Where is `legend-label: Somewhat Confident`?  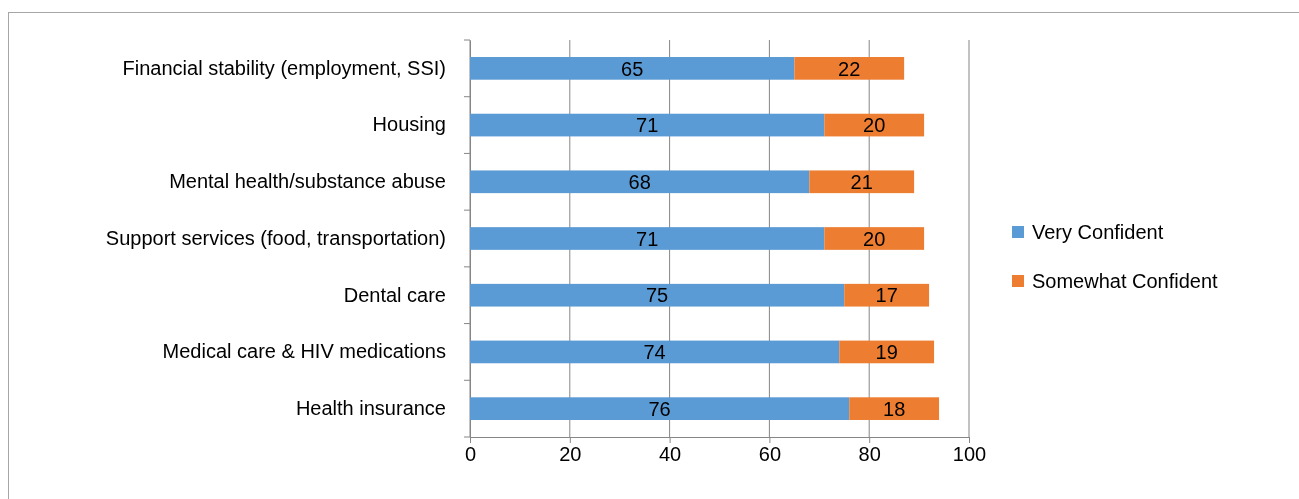
legend-label: Somewhat Confident is located at coordinates (1125, 281).